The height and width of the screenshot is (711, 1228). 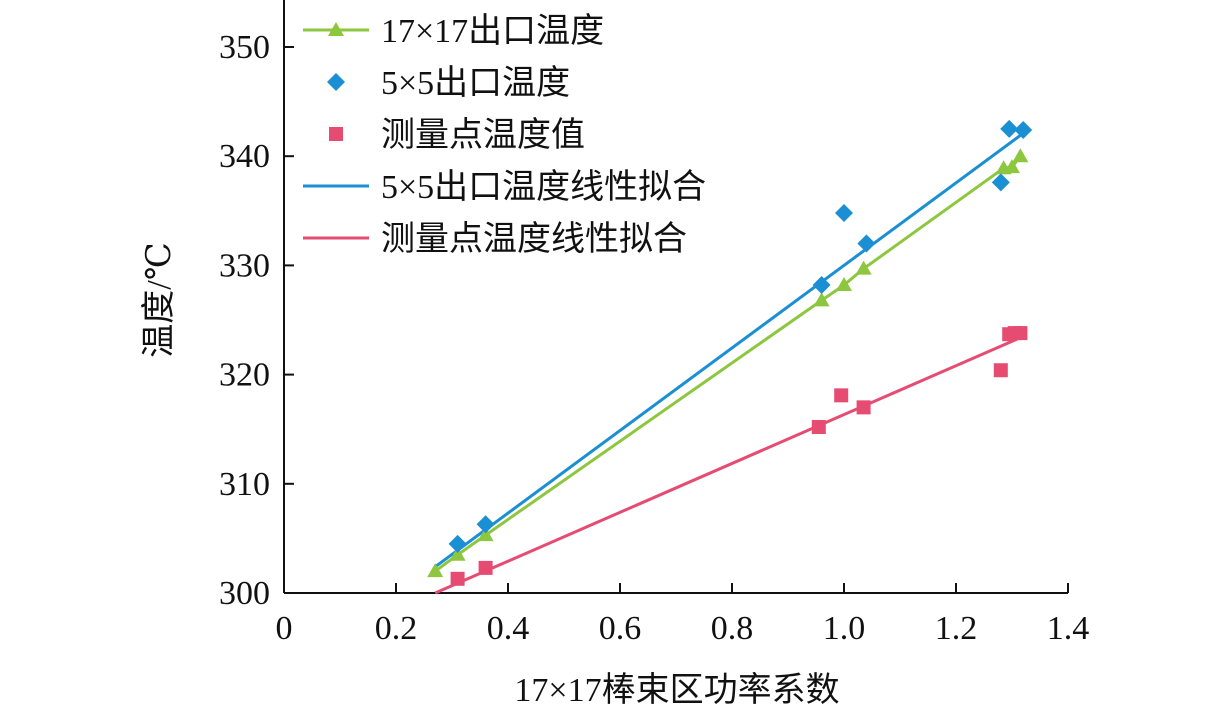 I want to click on y-tick-label: 310, so click(x=244, y=484).